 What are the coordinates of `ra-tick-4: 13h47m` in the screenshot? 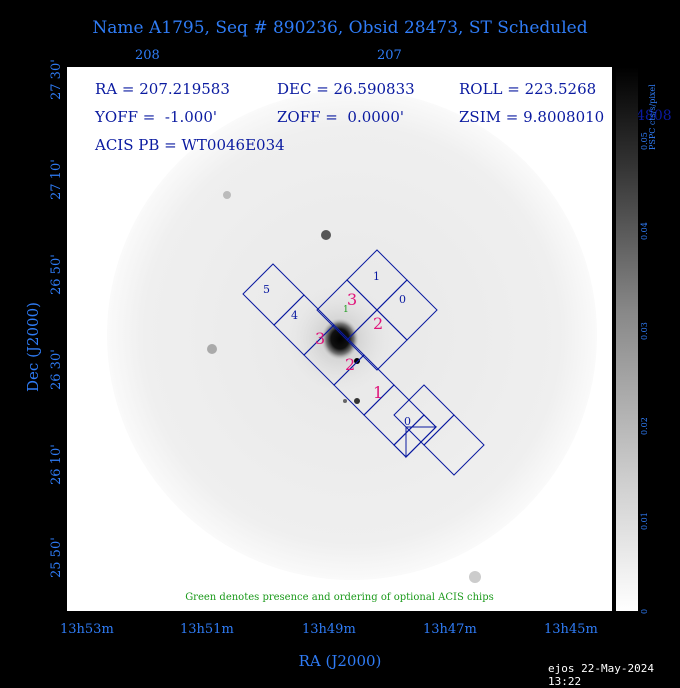 It's located at (450, 629).